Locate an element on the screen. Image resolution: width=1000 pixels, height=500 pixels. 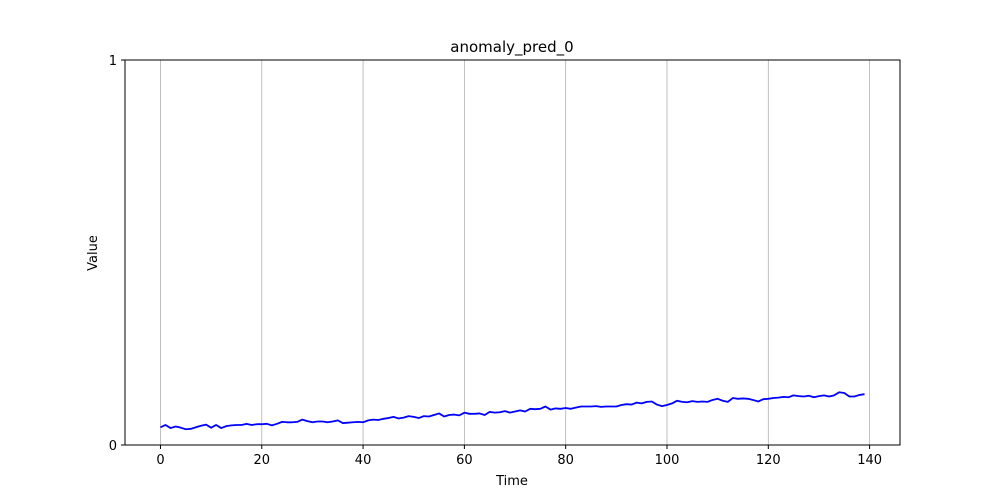
y-tick-label: 0 is located at coordinates (113, 446).